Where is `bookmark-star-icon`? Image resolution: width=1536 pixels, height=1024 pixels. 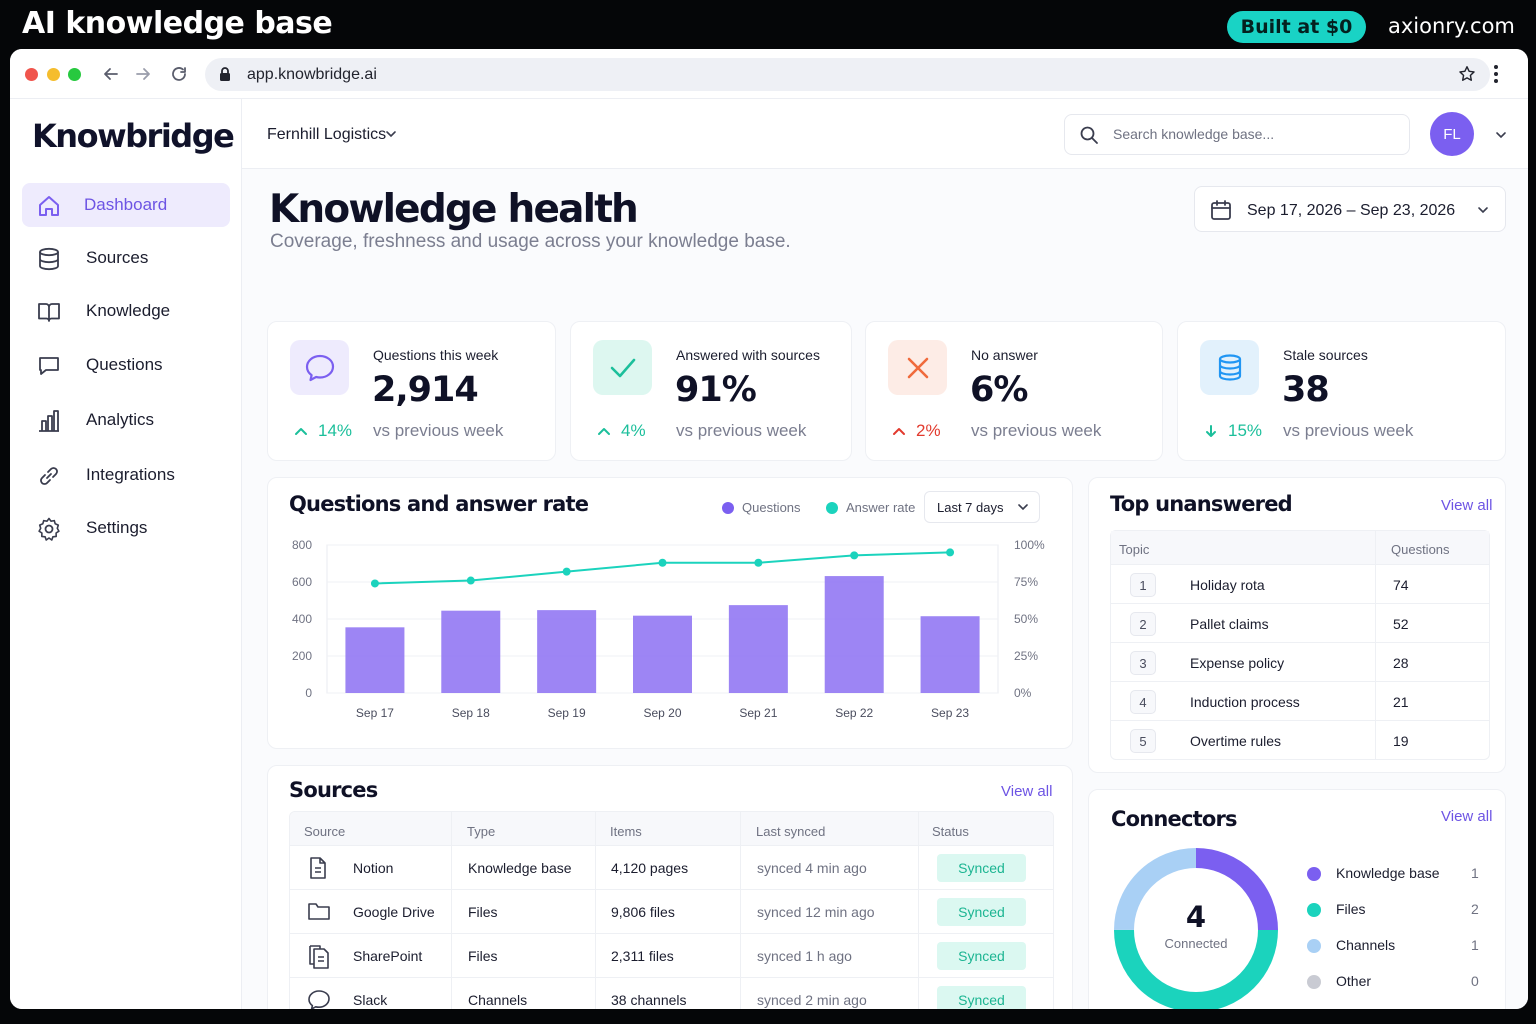
bookmark-star-icon is located at coordinates (1467, 76).